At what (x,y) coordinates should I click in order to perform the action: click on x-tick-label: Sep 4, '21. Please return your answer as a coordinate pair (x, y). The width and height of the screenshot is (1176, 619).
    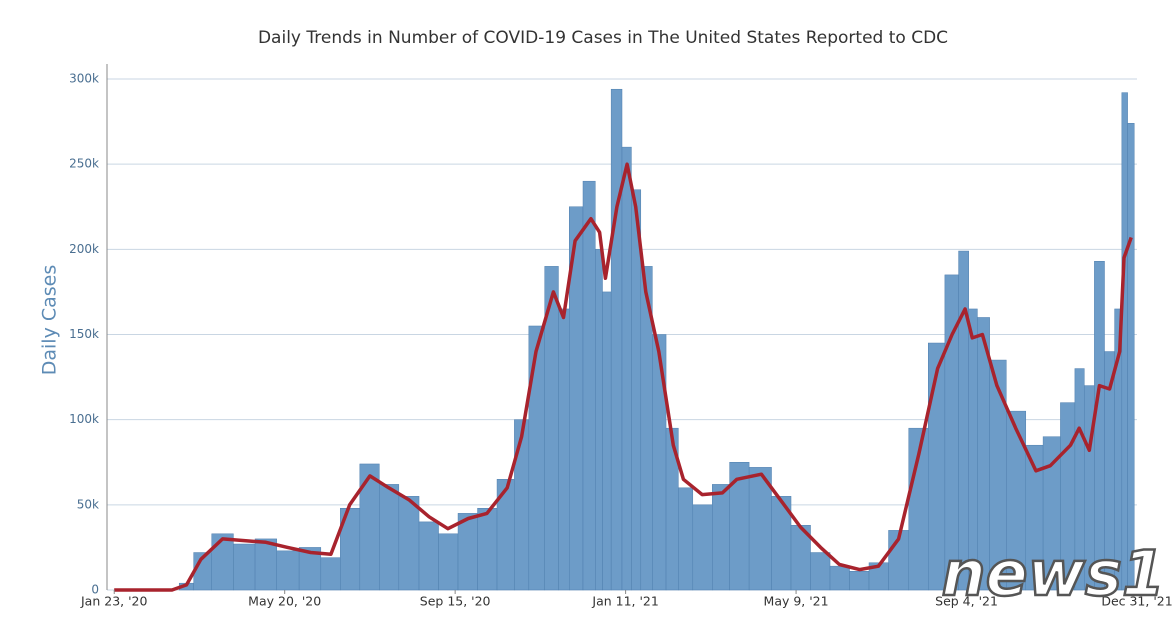
    Looking at the image, I should click on (966, 601).